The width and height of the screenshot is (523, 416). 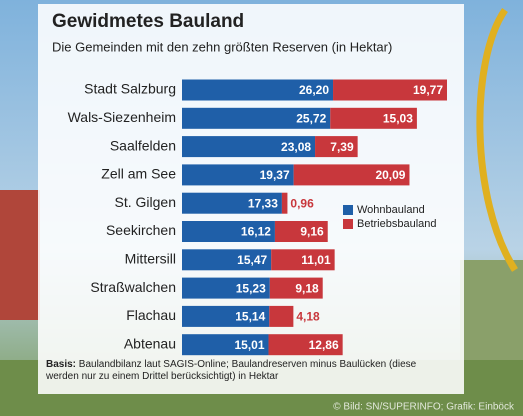 What do you see at coordinates (133, 287) in the screenshot?
I see `category-label: Straßwalchen` at bounding box center [133, 287].